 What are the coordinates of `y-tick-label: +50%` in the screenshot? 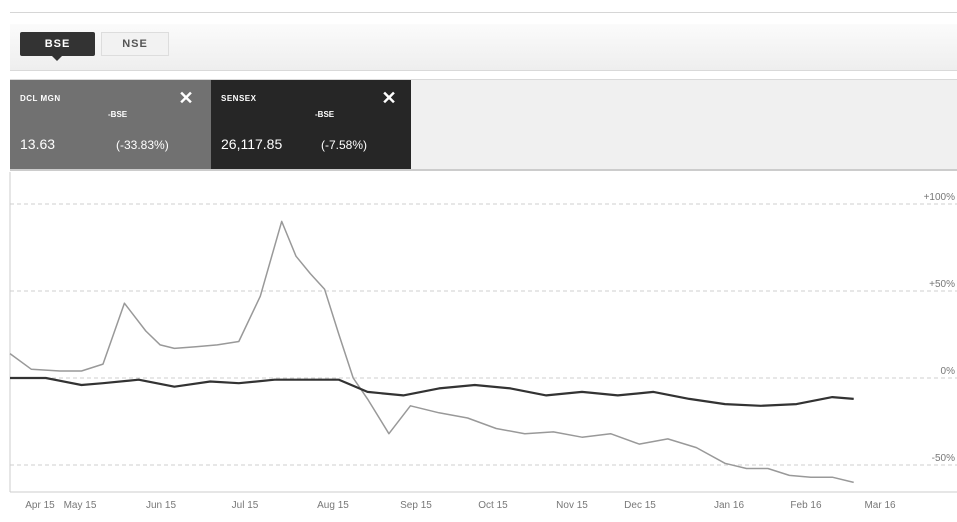 It's located at (942, 284).